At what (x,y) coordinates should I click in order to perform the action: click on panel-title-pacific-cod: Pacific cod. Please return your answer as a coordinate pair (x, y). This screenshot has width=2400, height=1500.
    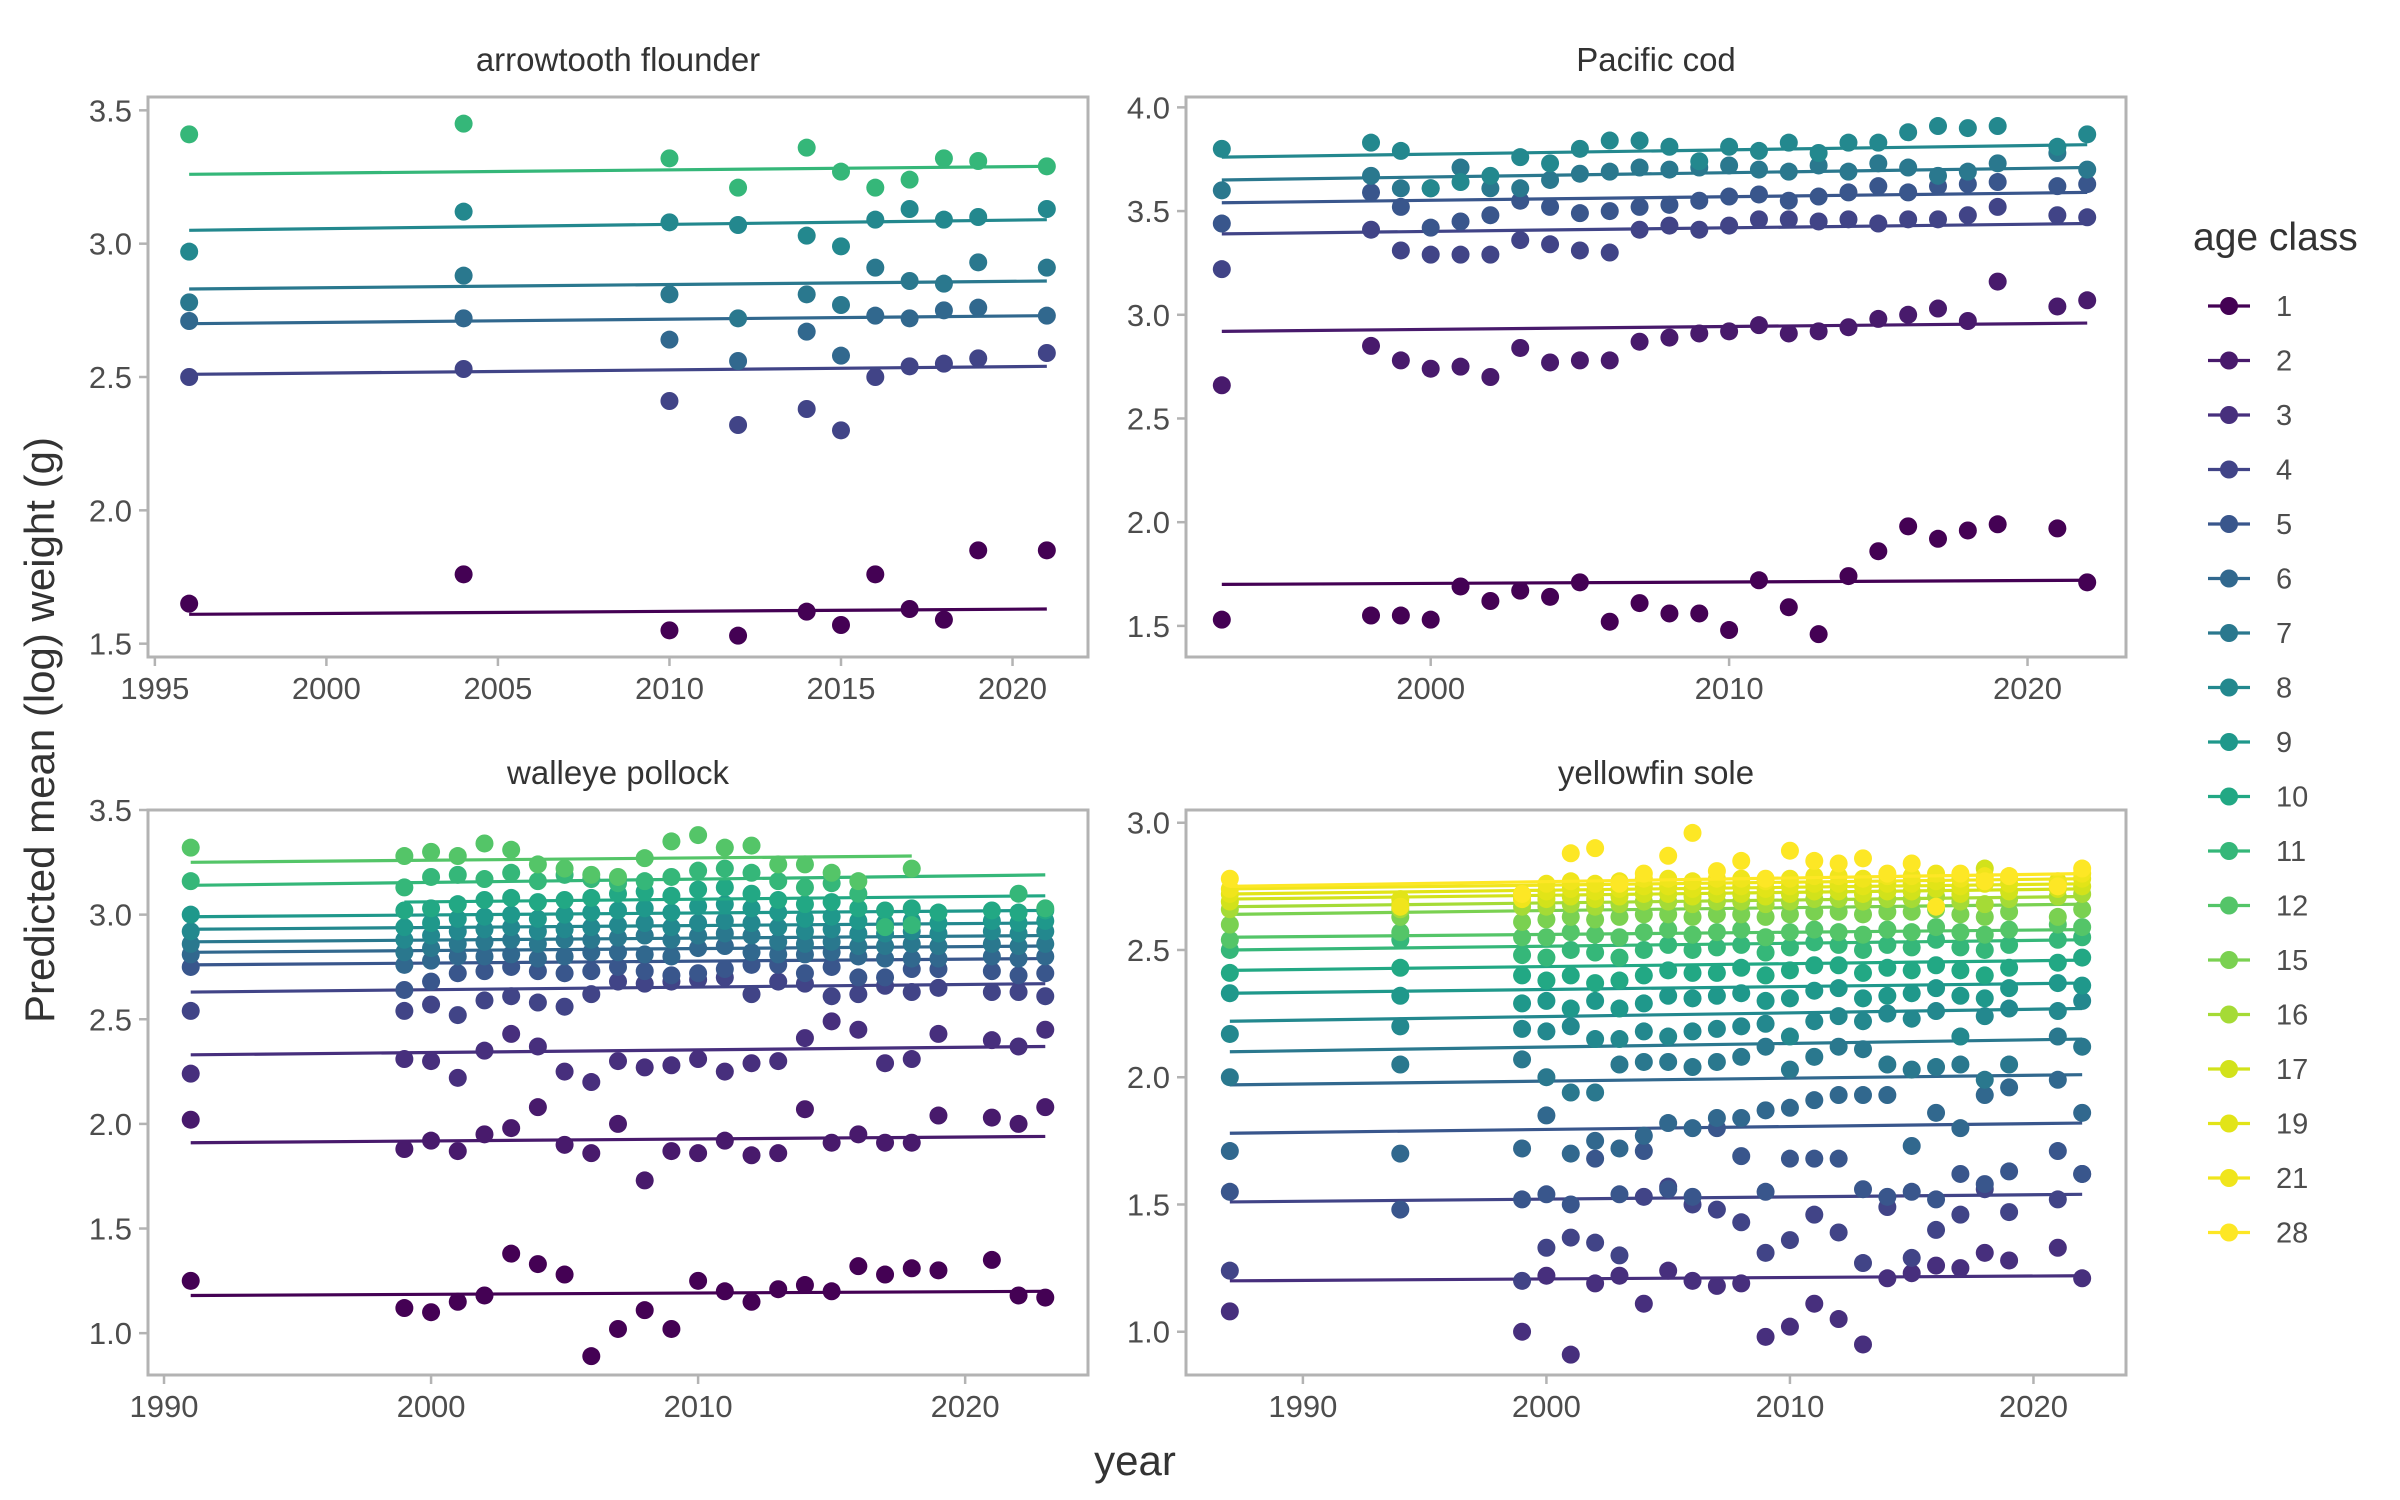
    Looking at the image, I should click on (1656, 59).